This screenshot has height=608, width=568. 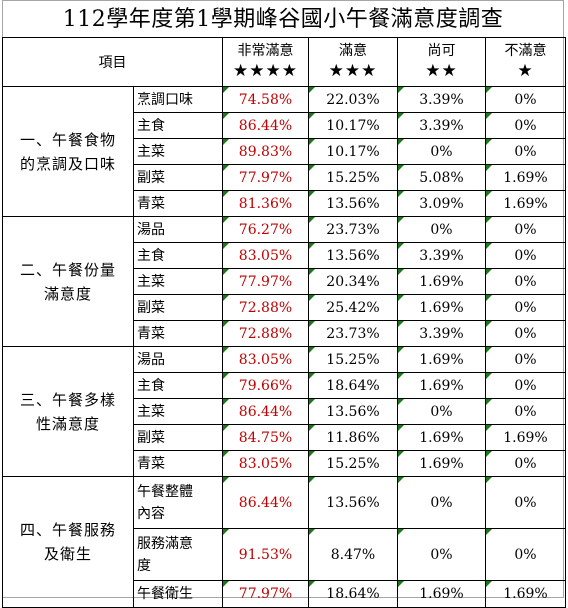 I want to click on table-row: 主食 86.44% 10.17% 3.39% 0%, so click(x=284, y=125).